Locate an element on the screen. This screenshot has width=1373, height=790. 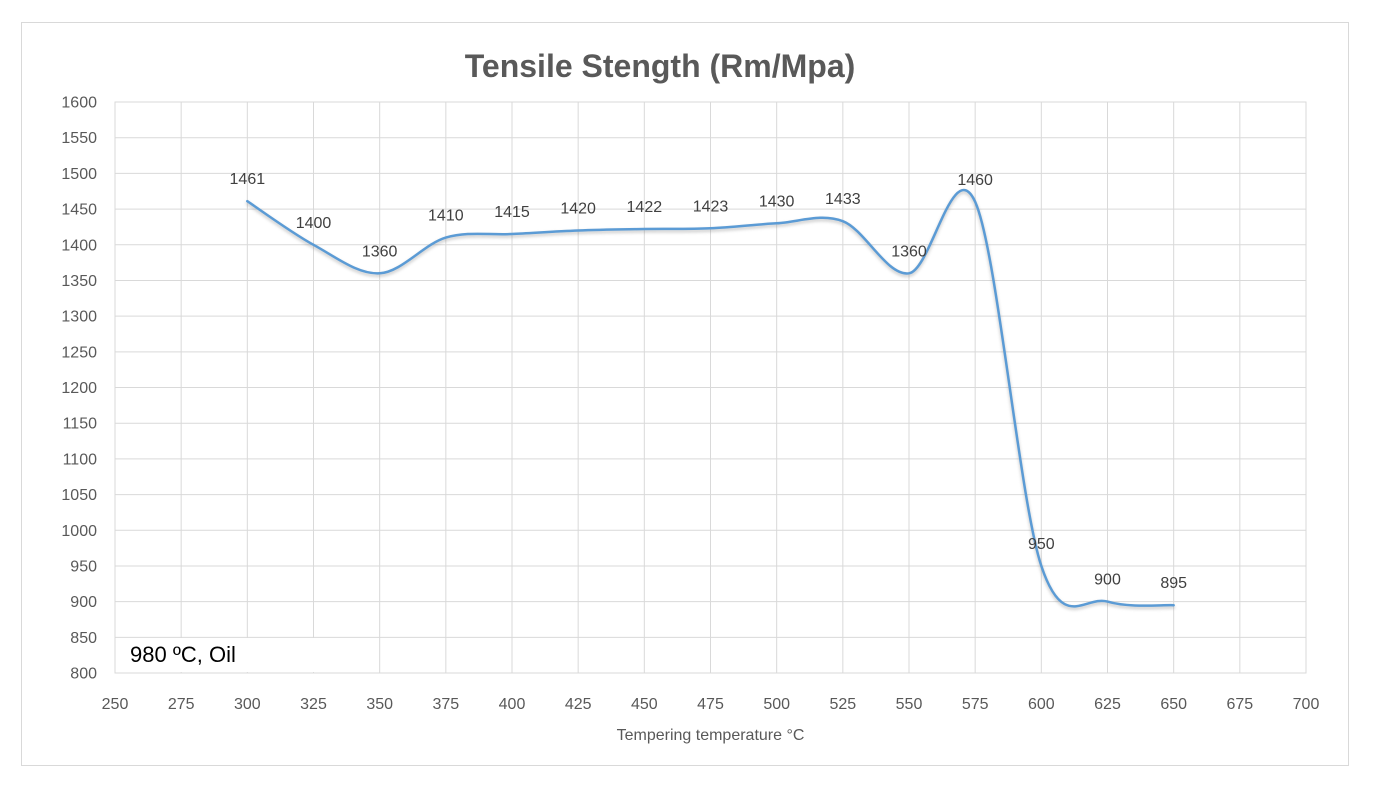
svg-text: 1422 is located at coordinates (645, 207).